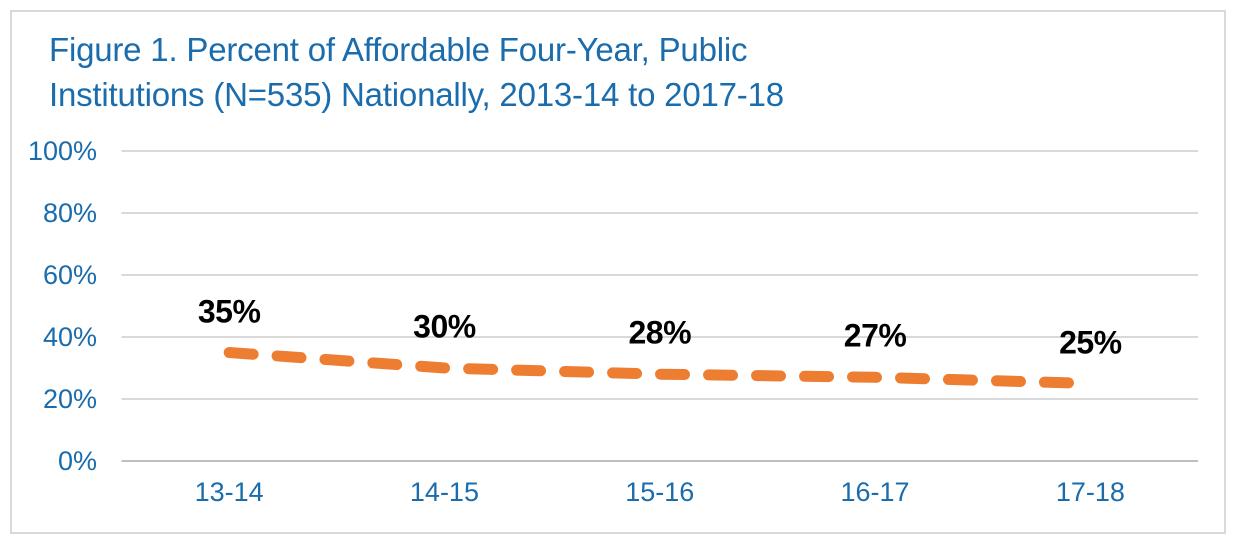 The image size is (1237, 545). I want to click on data-label: 28%, so click(660, 332).